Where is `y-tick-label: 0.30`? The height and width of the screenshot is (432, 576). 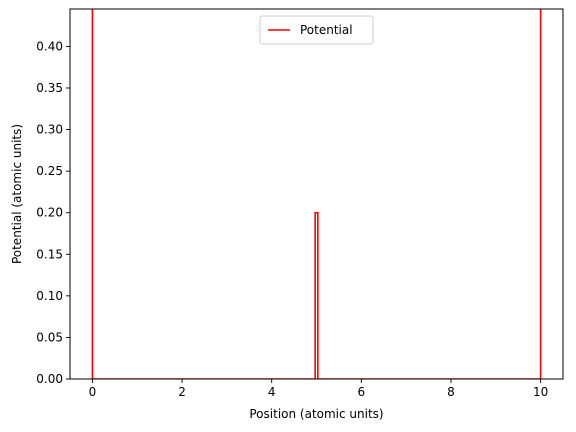
y-tick-label: 0.30 is located at coordinates (49, 130).